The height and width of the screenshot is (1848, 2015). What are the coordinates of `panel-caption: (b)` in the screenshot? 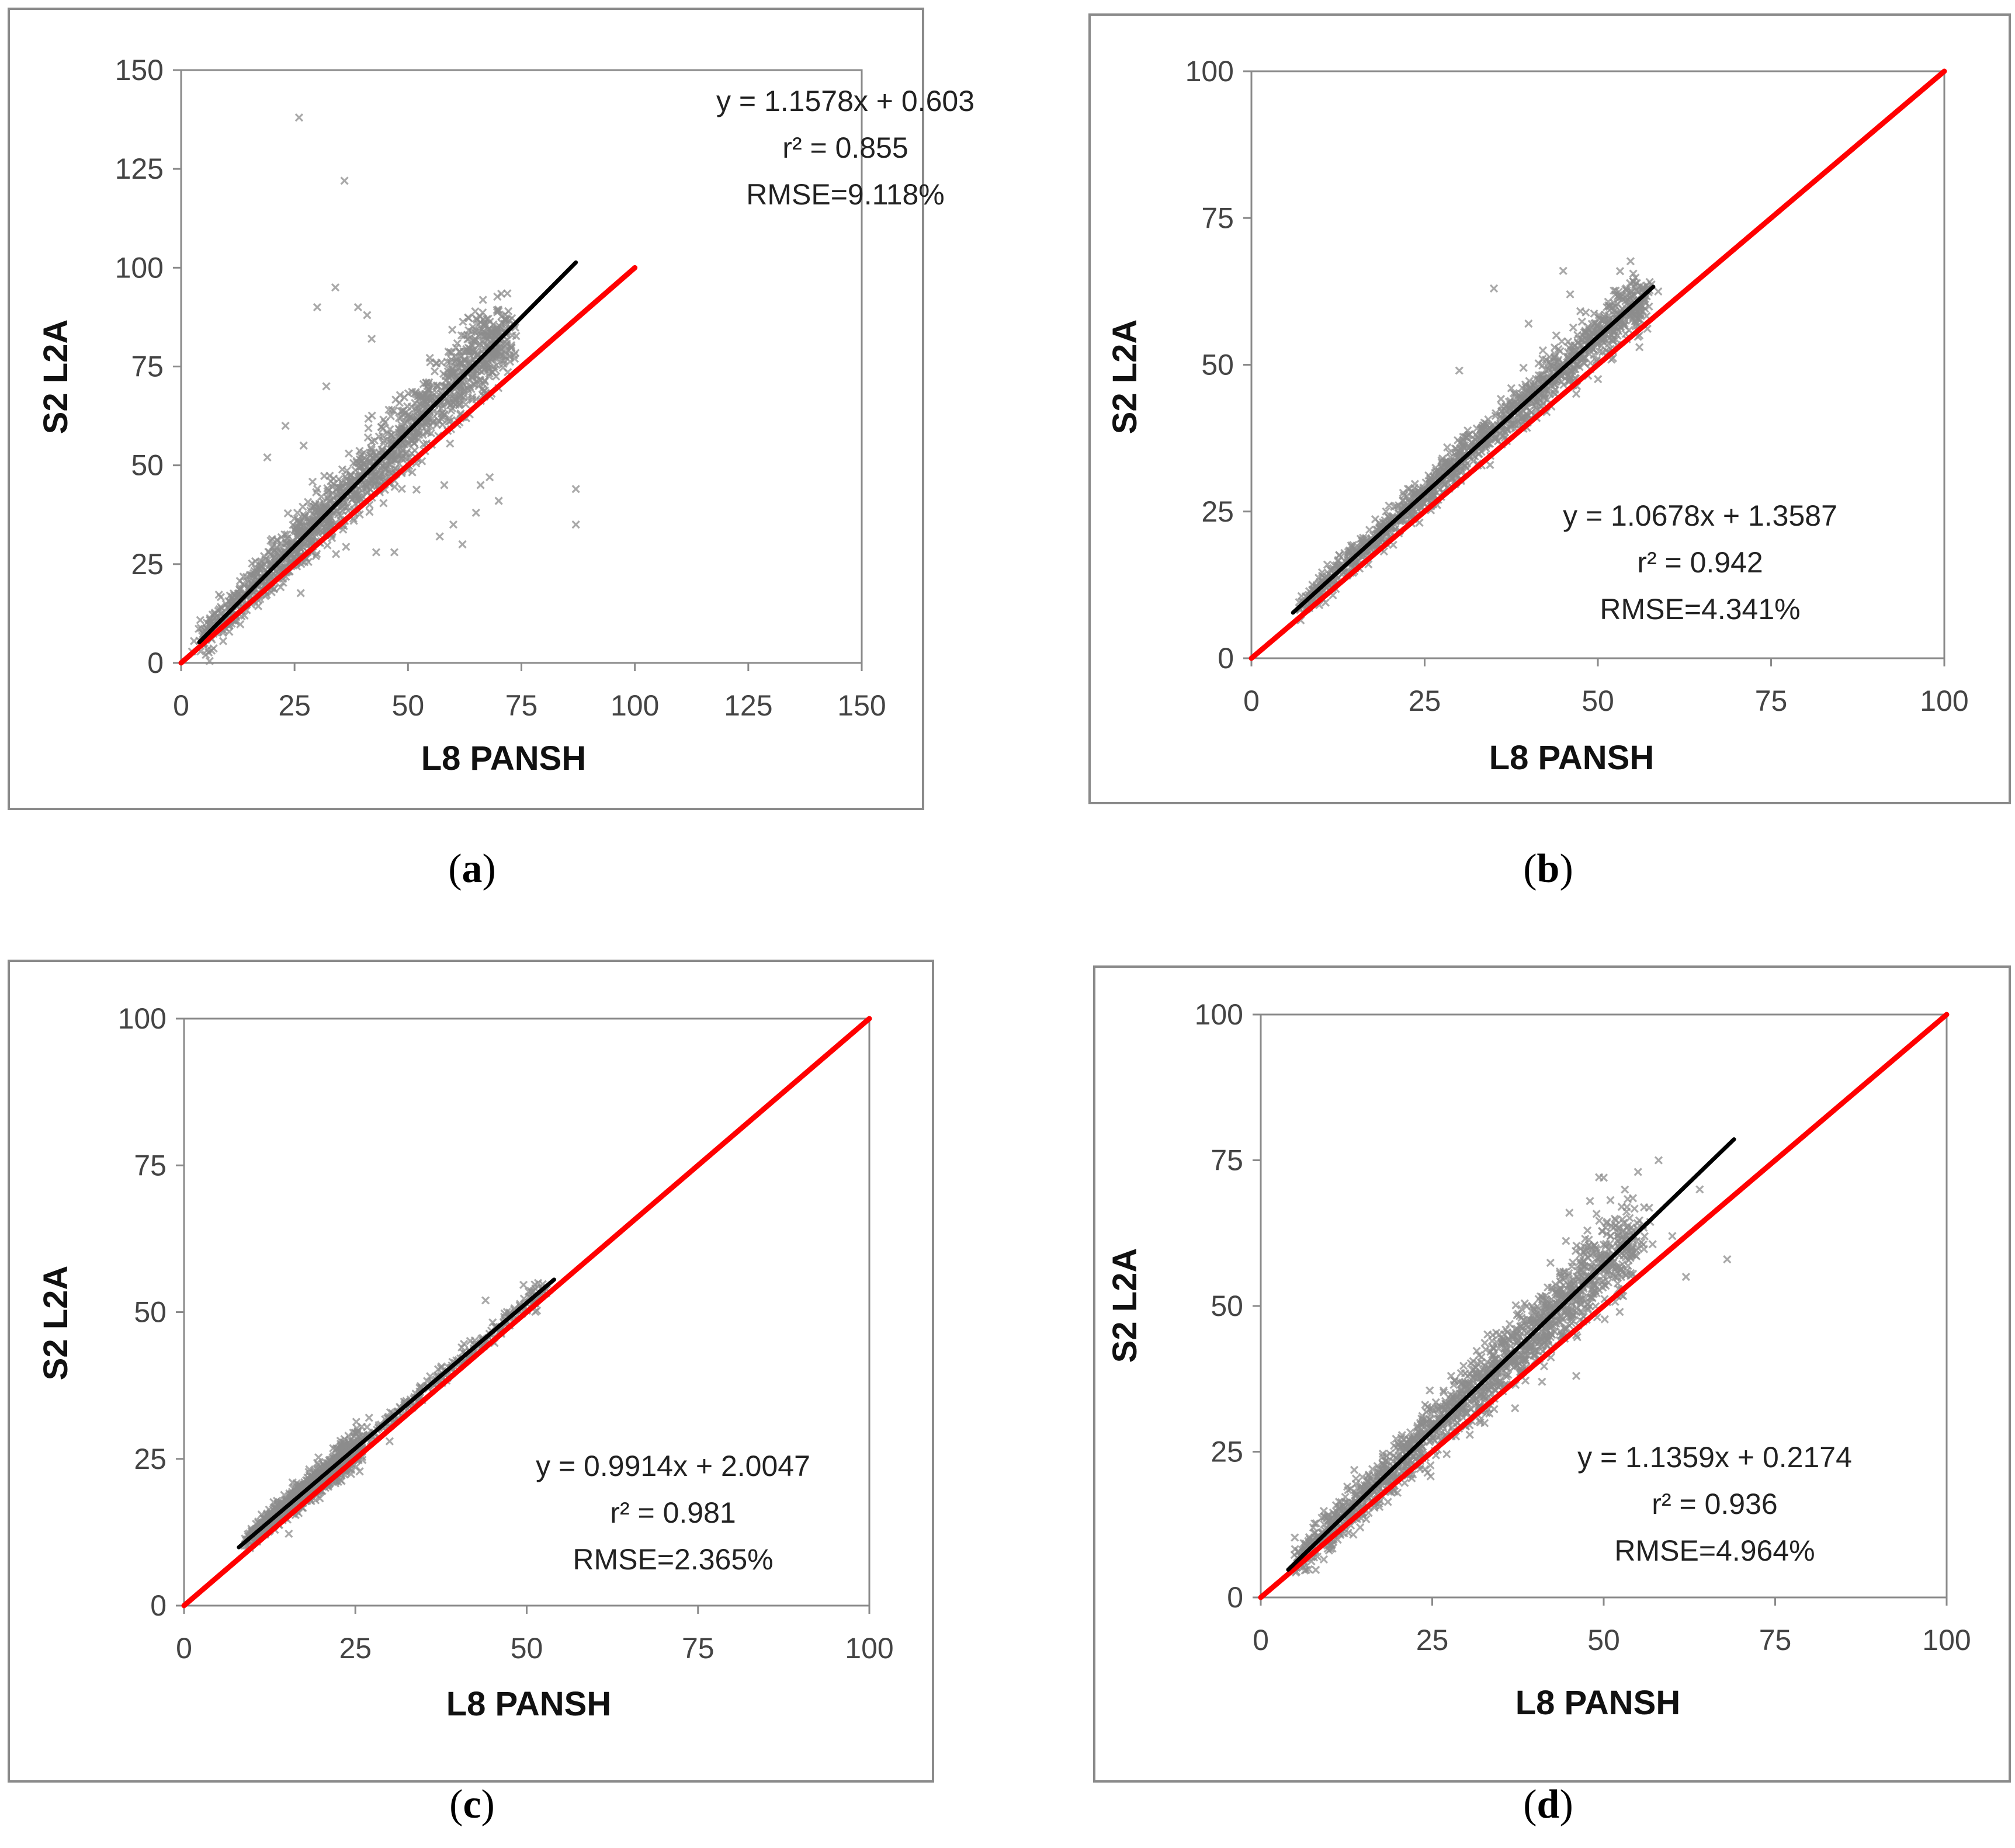 It's located at (1548, 868).